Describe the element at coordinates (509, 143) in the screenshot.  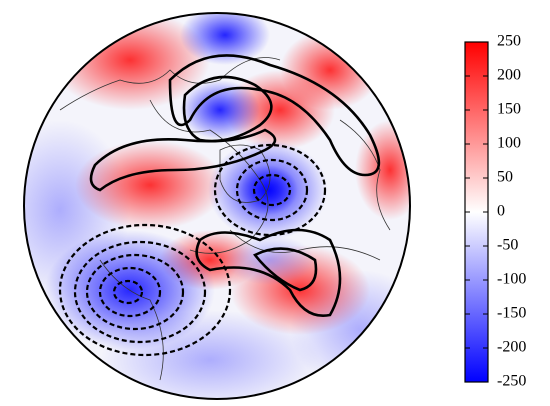
I see `colorbar-tick-label: 100` at that location.